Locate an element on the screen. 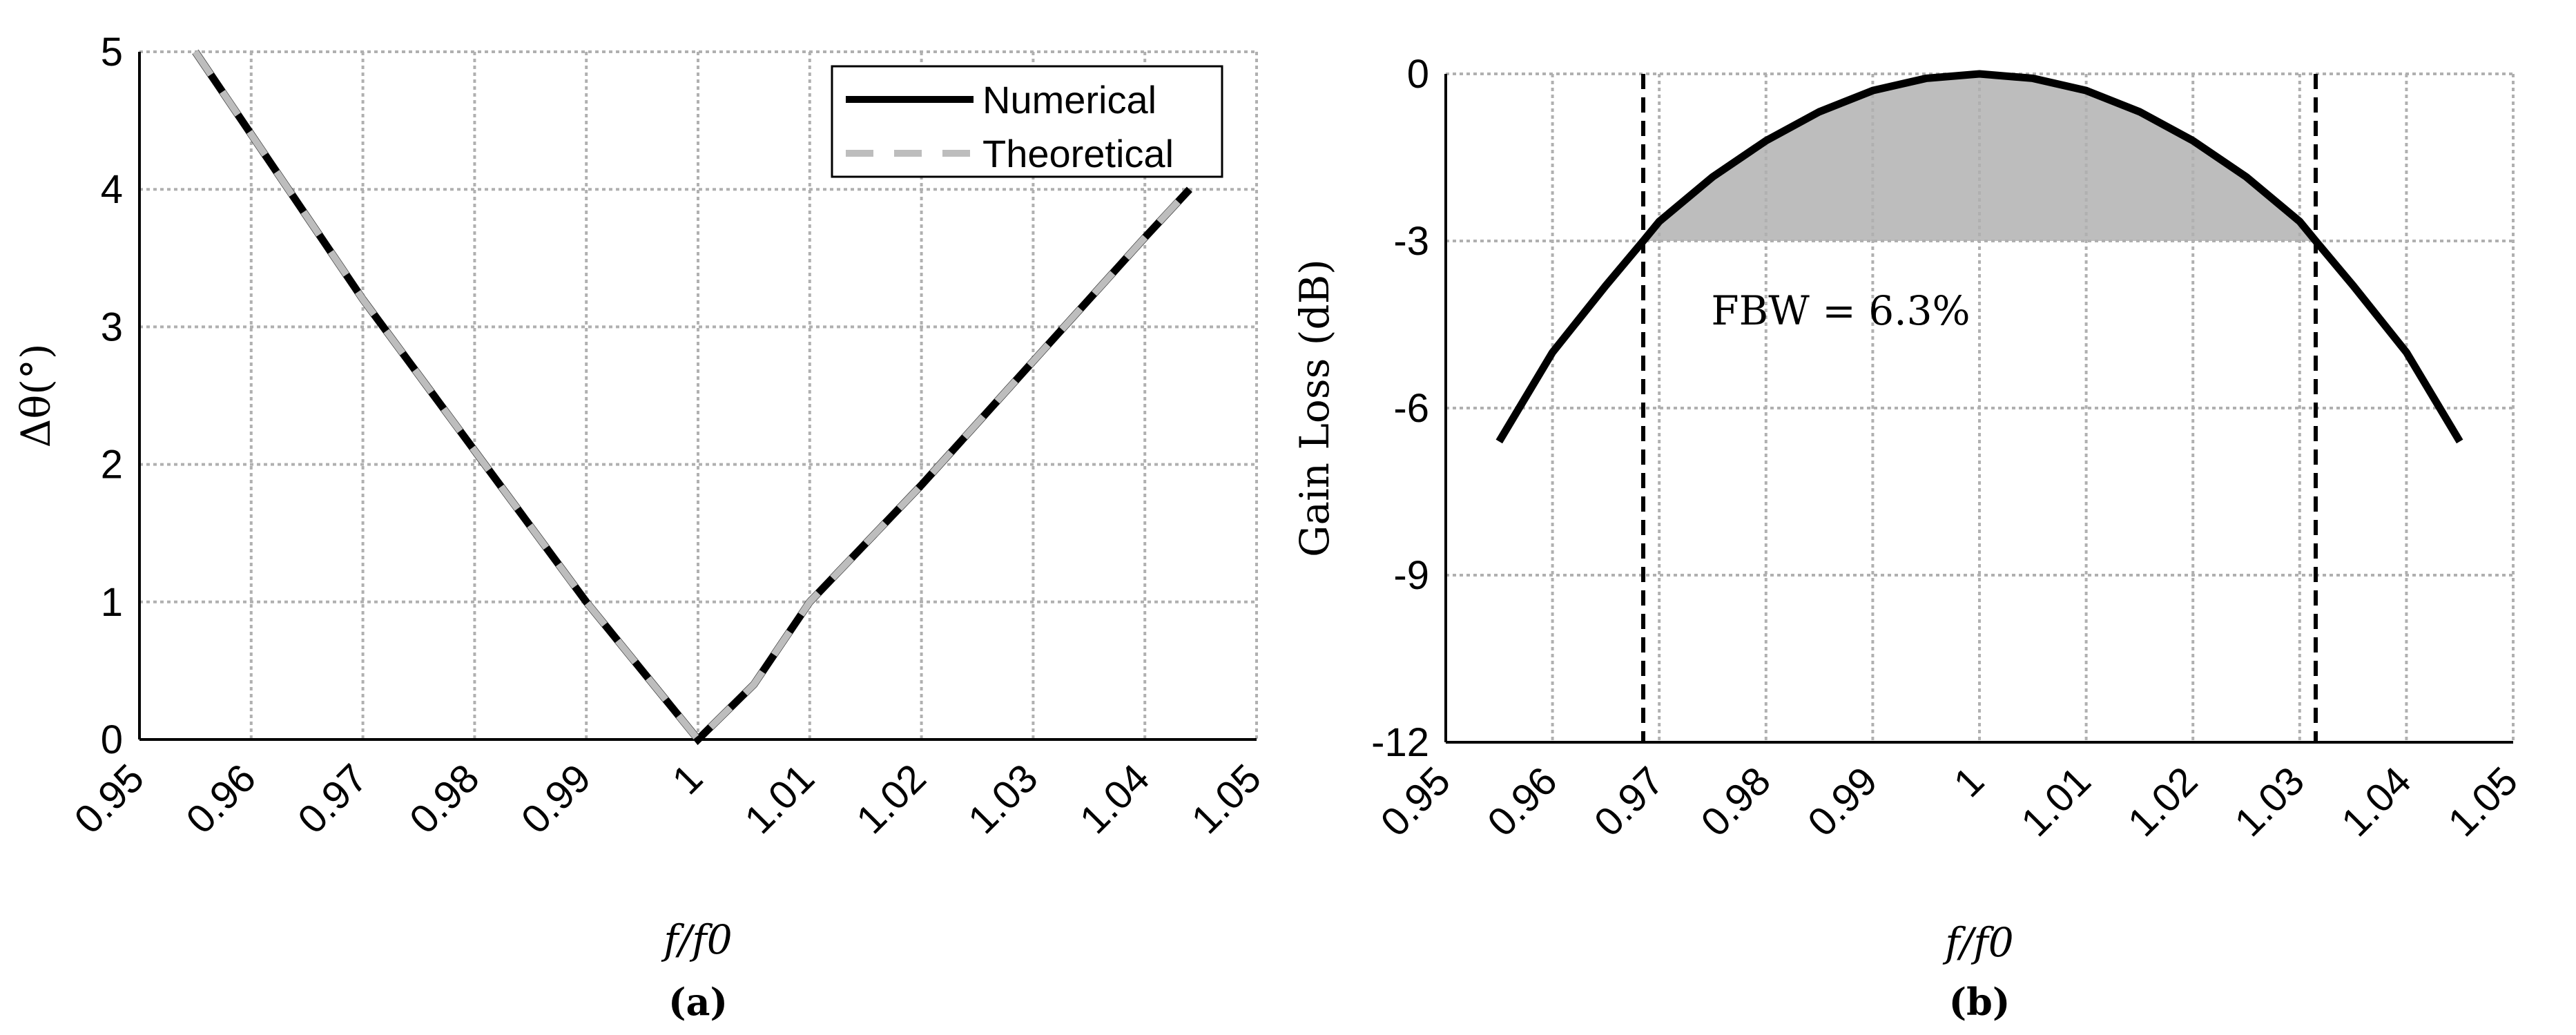  y-tick-label: 5 is located at coordinates (112, 52).